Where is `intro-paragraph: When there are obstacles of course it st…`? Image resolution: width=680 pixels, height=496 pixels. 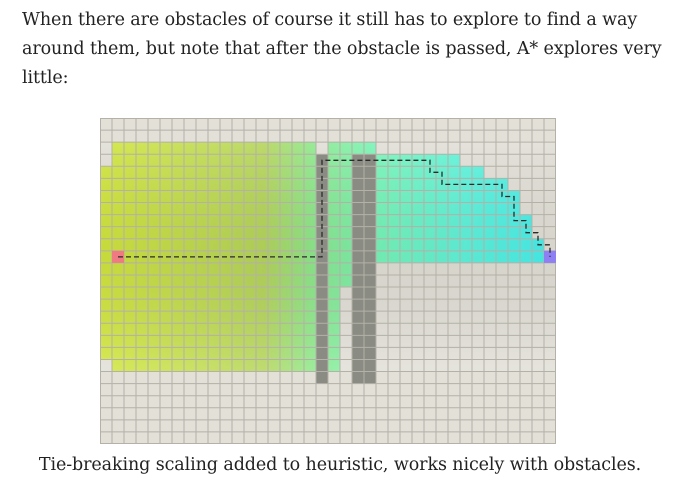
intro-paragraph: When there are obstacles of course it st… is located at coordinates (342, 49).